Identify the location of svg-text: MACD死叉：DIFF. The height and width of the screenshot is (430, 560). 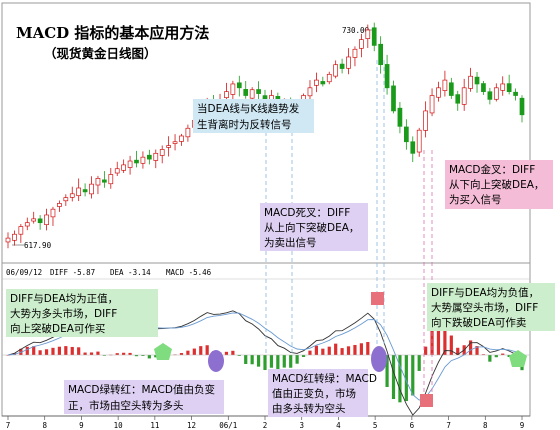
(307, 213).